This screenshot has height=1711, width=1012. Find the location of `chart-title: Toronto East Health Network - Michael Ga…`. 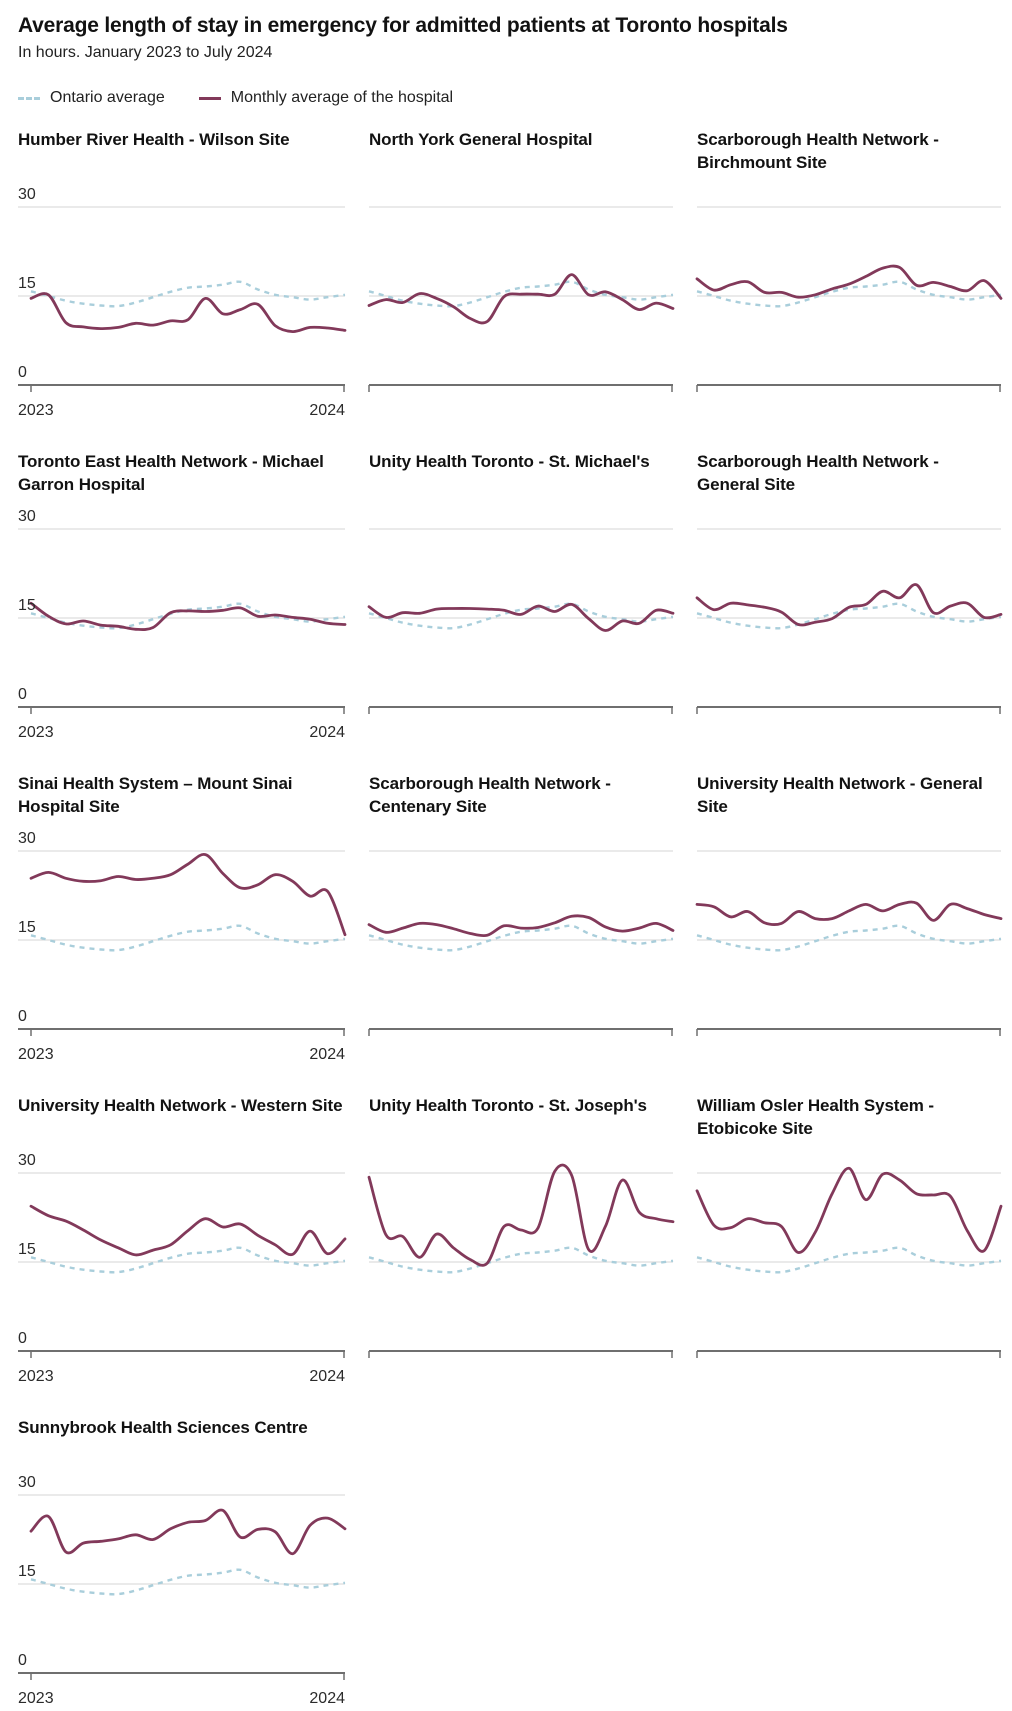

chart-title: Toronto East Health Network - Michael Ga… is located at coordinates (171, 473).